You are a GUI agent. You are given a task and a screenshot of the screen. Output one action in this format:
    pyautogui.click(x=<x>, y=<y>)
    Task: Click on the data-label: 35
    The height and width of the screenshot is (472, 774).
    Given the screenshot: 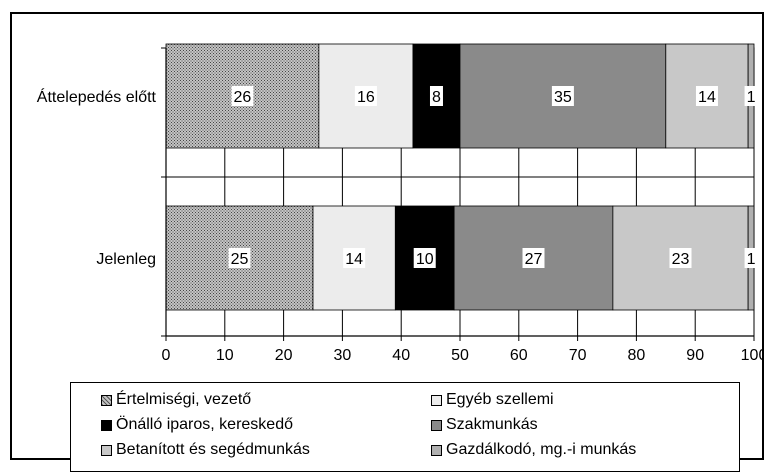 What is the action you would take?
    pyautogui.click(x=563, y=97)
    